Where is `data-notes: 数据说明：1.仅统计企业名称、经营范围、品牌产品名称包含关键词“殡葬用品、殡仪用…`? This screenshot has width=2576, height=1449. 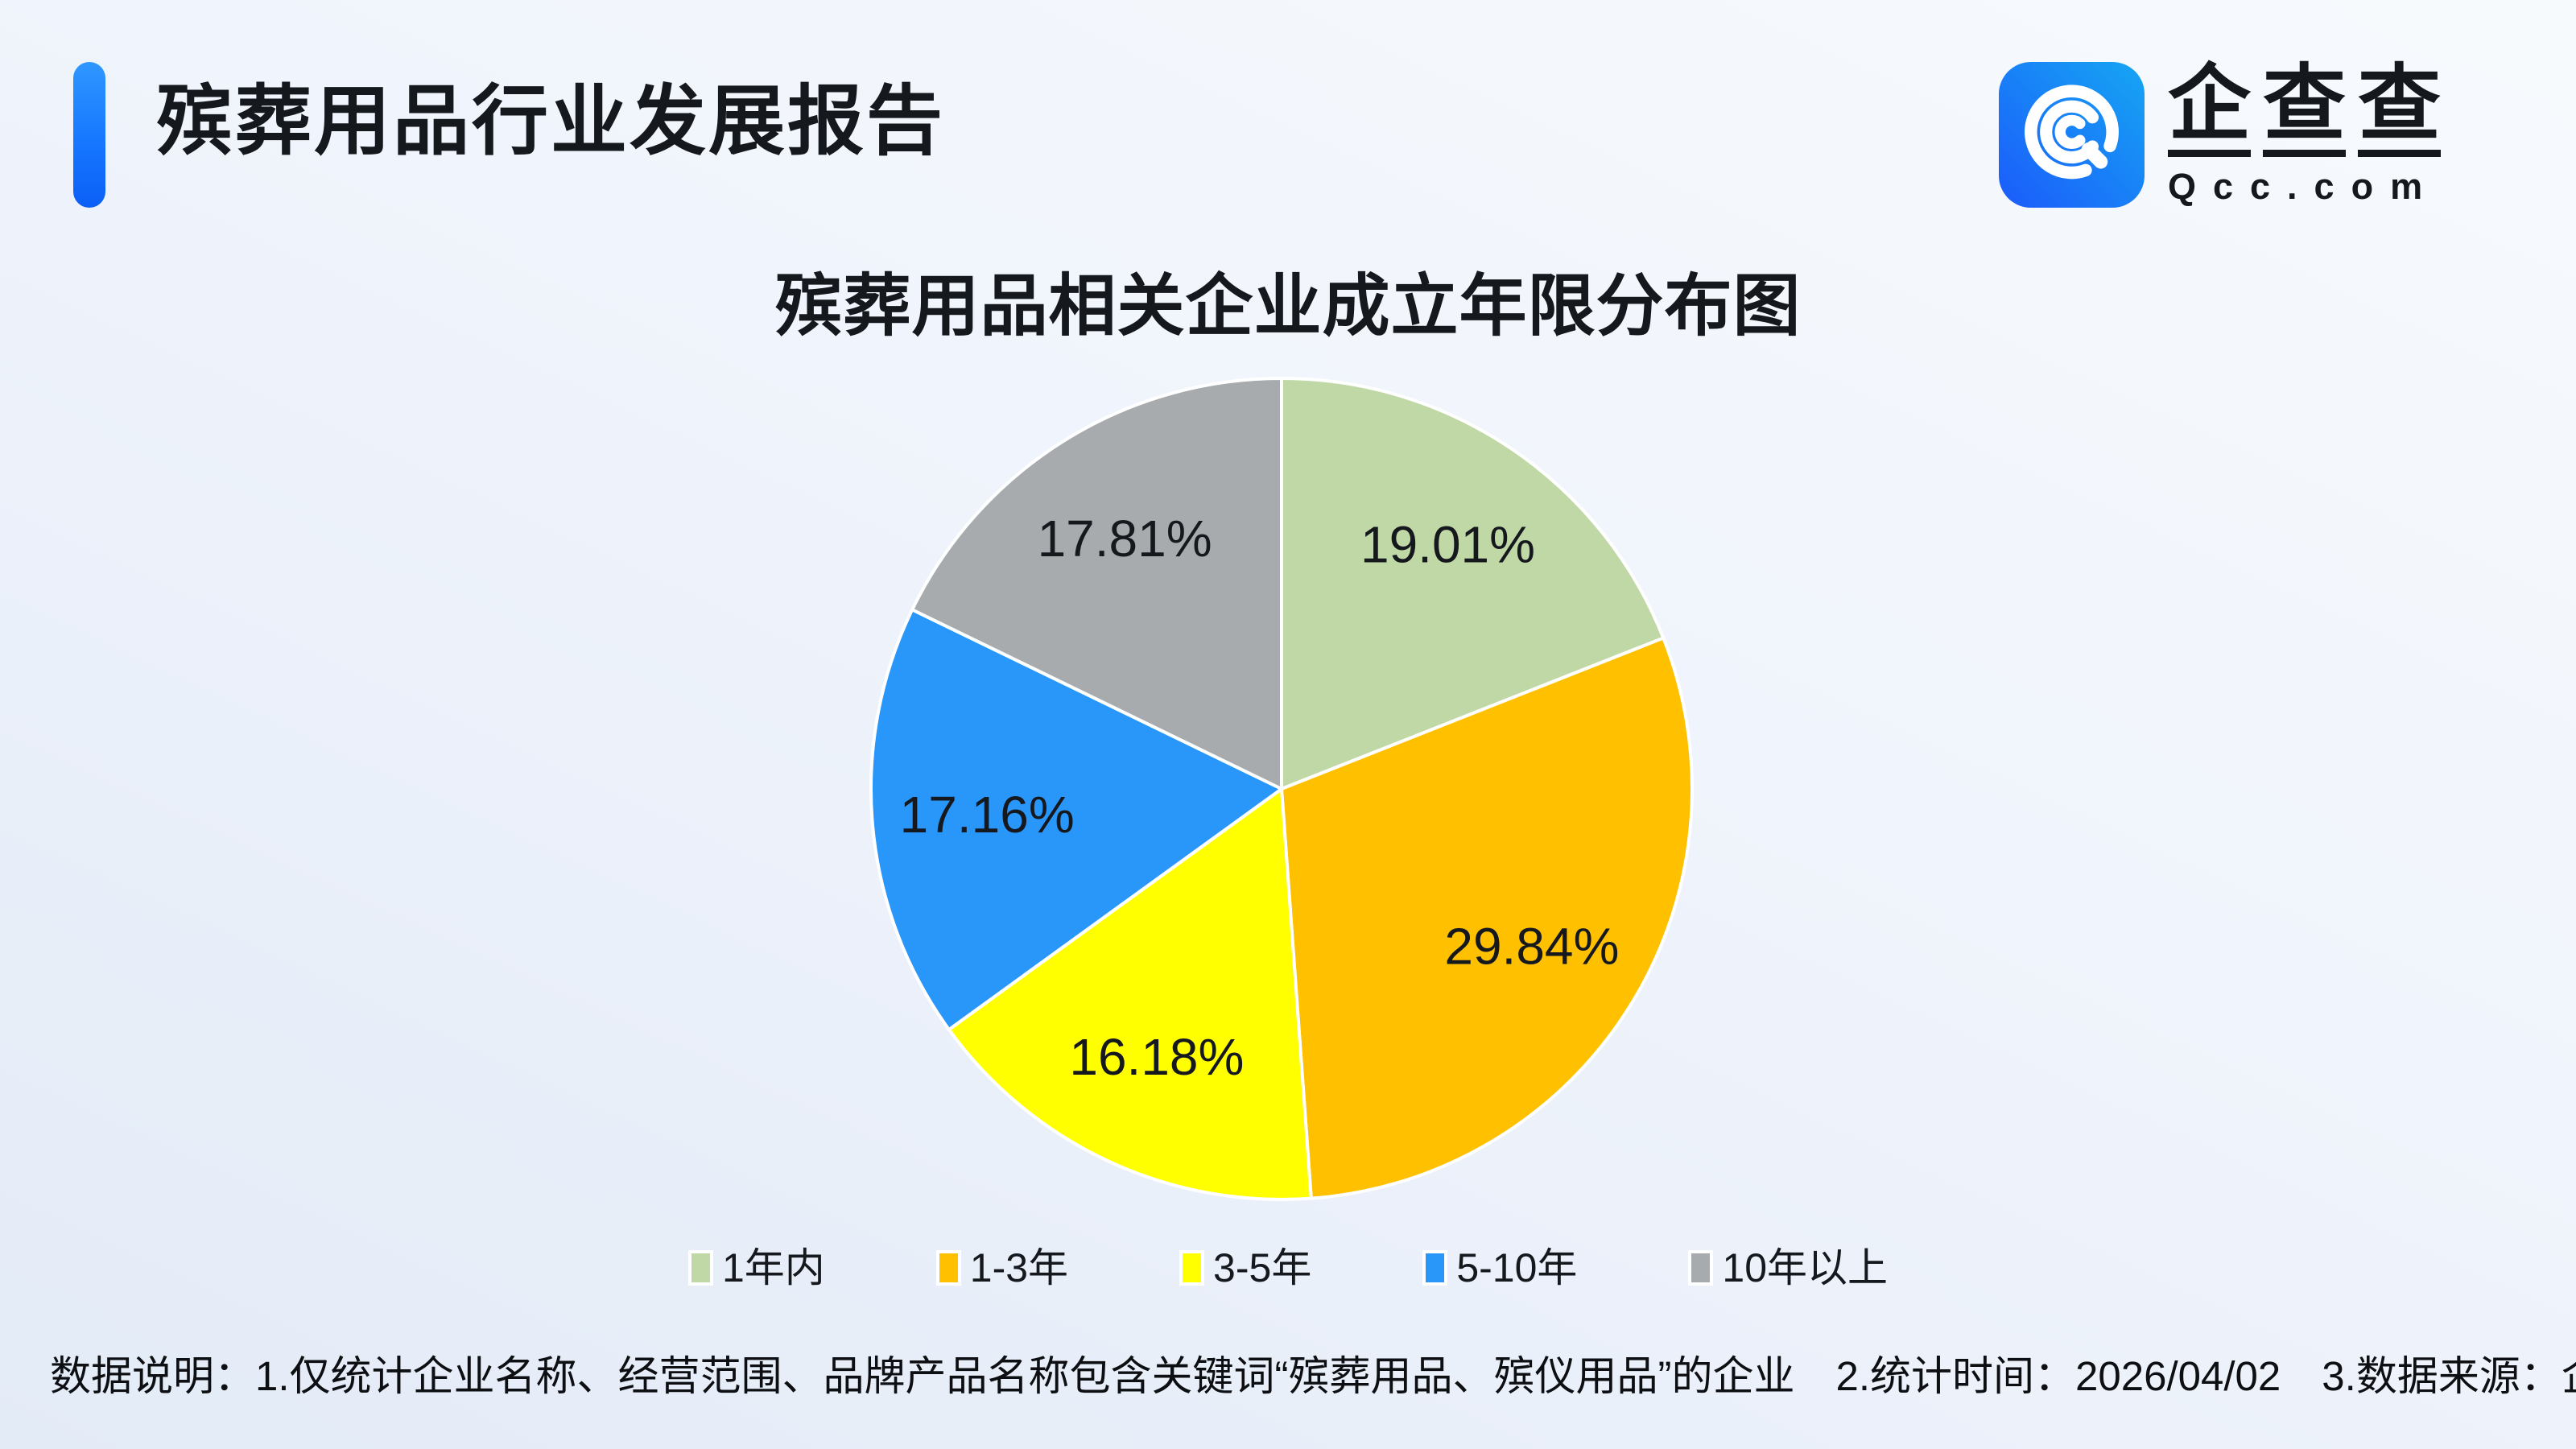
data-notes: 数据说明：1.仅统计企业名称、经营范围、品牌产品名称包含关键词“殡葬用品、殡仪用… is located at coordinates (1313, 1376).